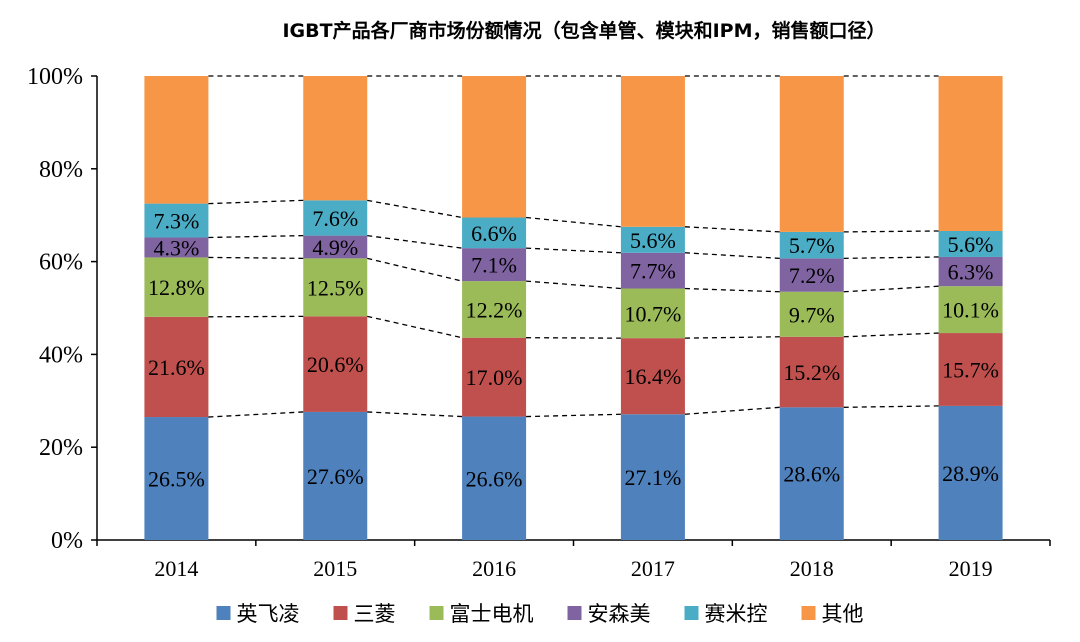 This screenshot has width=1080, height=642. I want to click on data-label-2019-s2: 10.1%, so click(970, 310).